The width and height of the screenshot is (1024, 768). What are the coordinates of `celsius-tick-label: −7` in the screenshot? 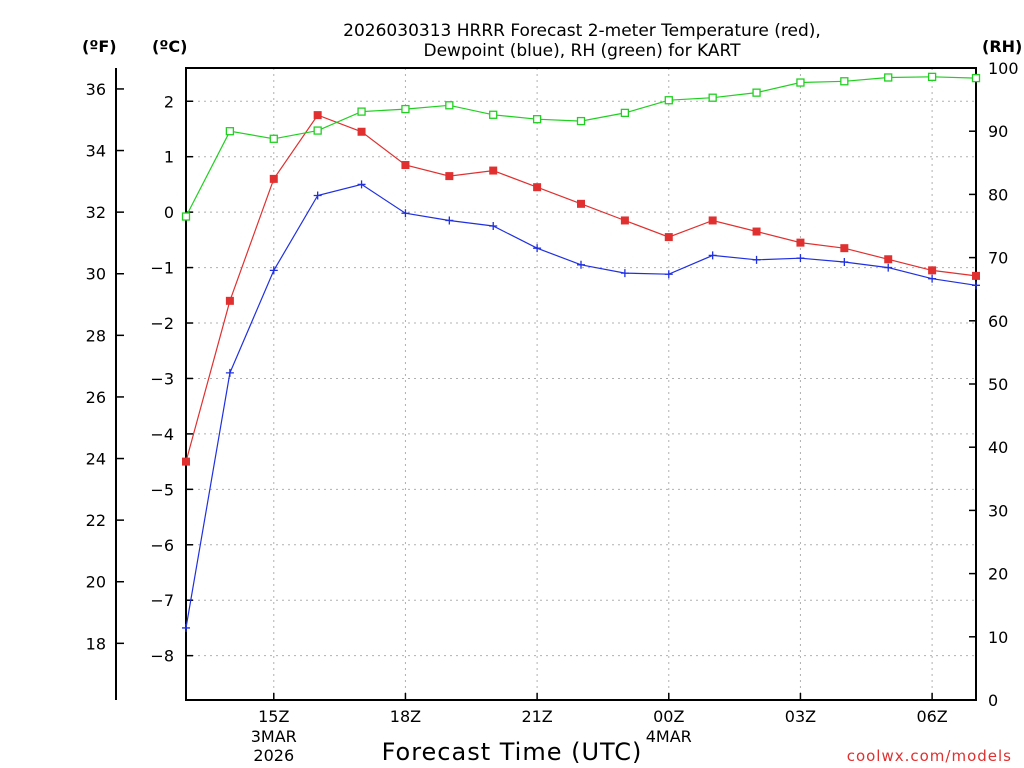 It's located at (162, 600).